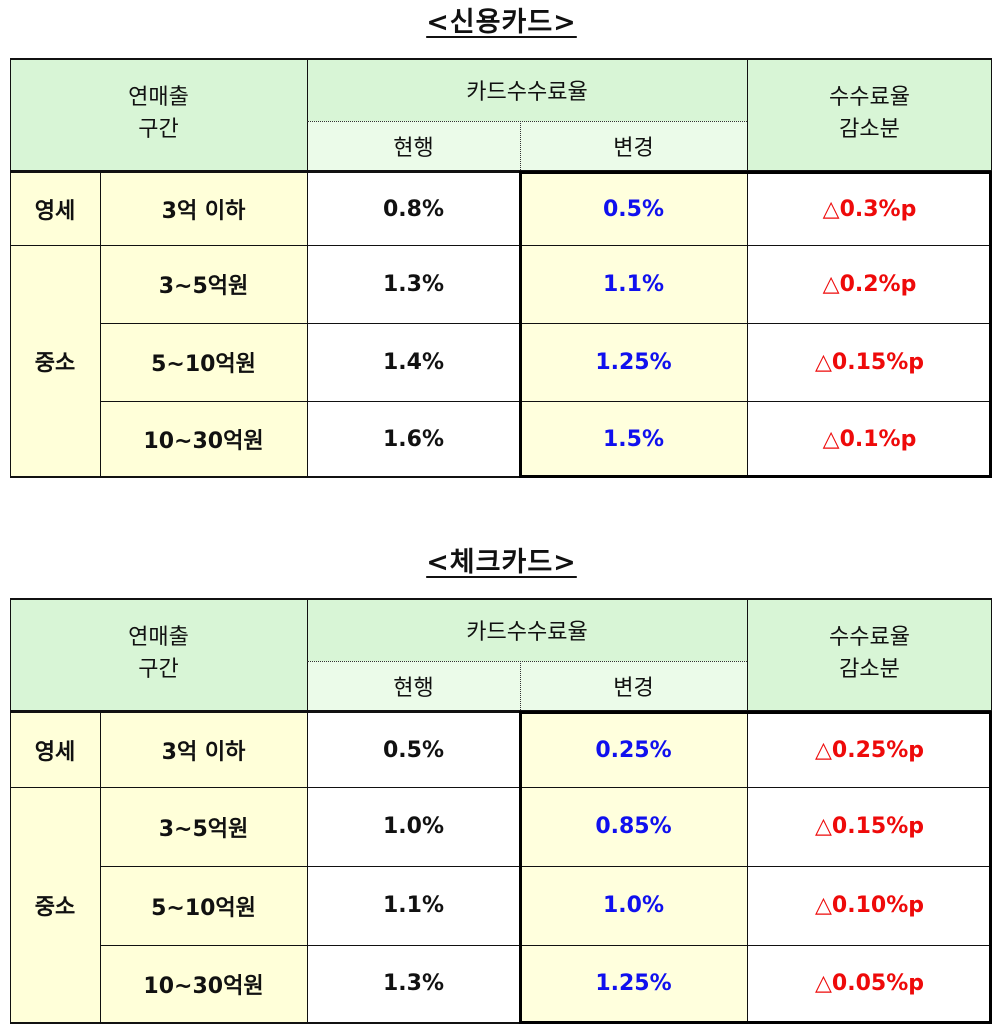  Describe the element at coordinates (413, 905) in the screenshot. I see `table-row-current: 1.1%` at that location.